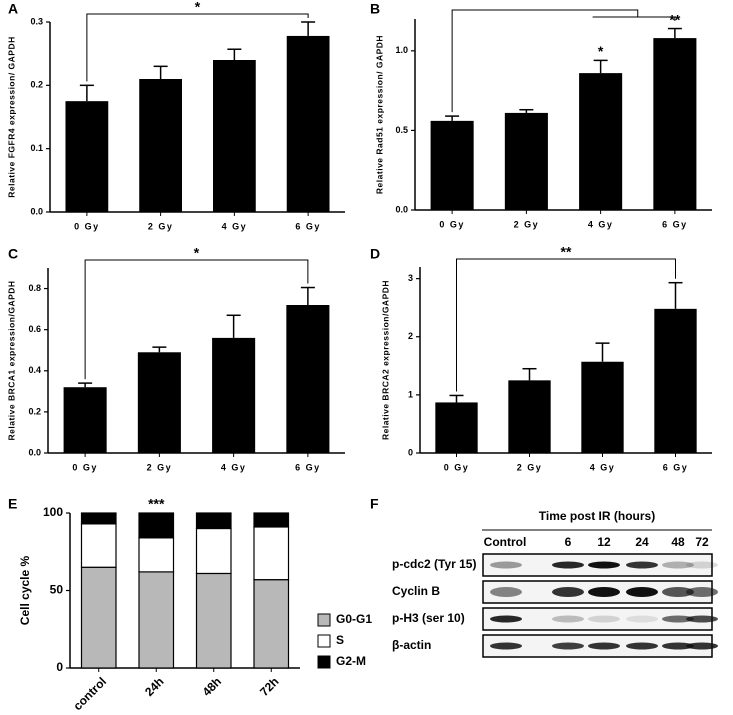  I want to click on y-axis-label: Relative BRCA1 expression/GAPDH, so click(11, 360).